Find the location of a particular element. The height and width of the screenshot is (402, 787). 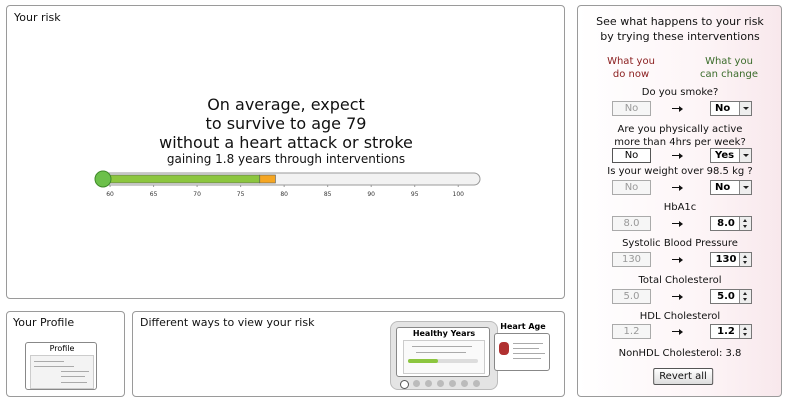

row-label: more than 4hrs per week? is located at coordinates (680, 142).